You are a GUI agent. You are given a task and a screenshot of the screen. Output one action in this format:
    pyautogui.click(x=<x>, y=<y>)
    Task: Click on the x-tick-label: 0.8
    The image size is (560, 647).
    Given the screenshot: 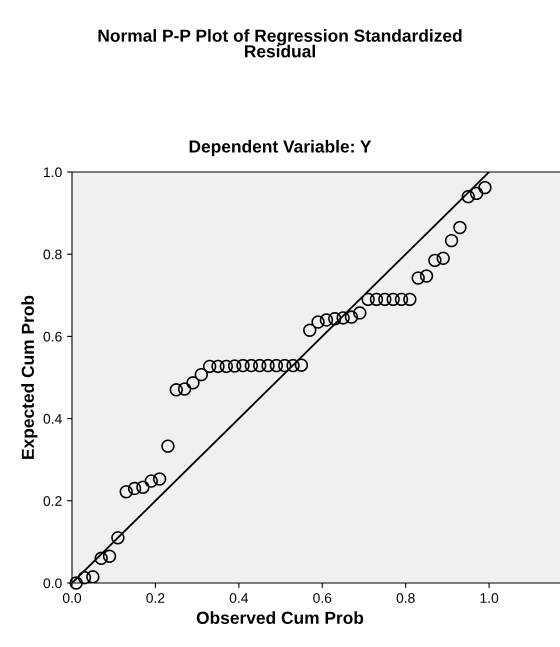 What is the action you would take?
    pyautogui.click(x=405, y=598)
    